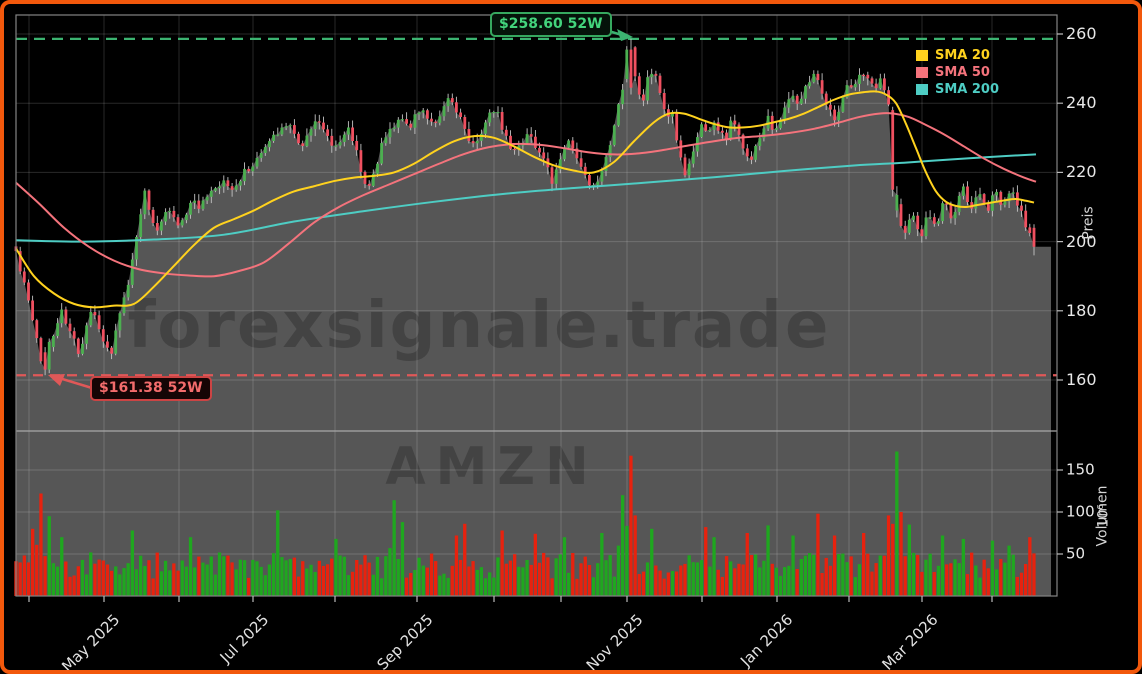 Image resolution: width=1142 pixels, height=674 pixels. What do you see at coordinates (56, 380) in the screenshot?
I see `low-annotation-arrowhead` at bounding box center [56, 380].